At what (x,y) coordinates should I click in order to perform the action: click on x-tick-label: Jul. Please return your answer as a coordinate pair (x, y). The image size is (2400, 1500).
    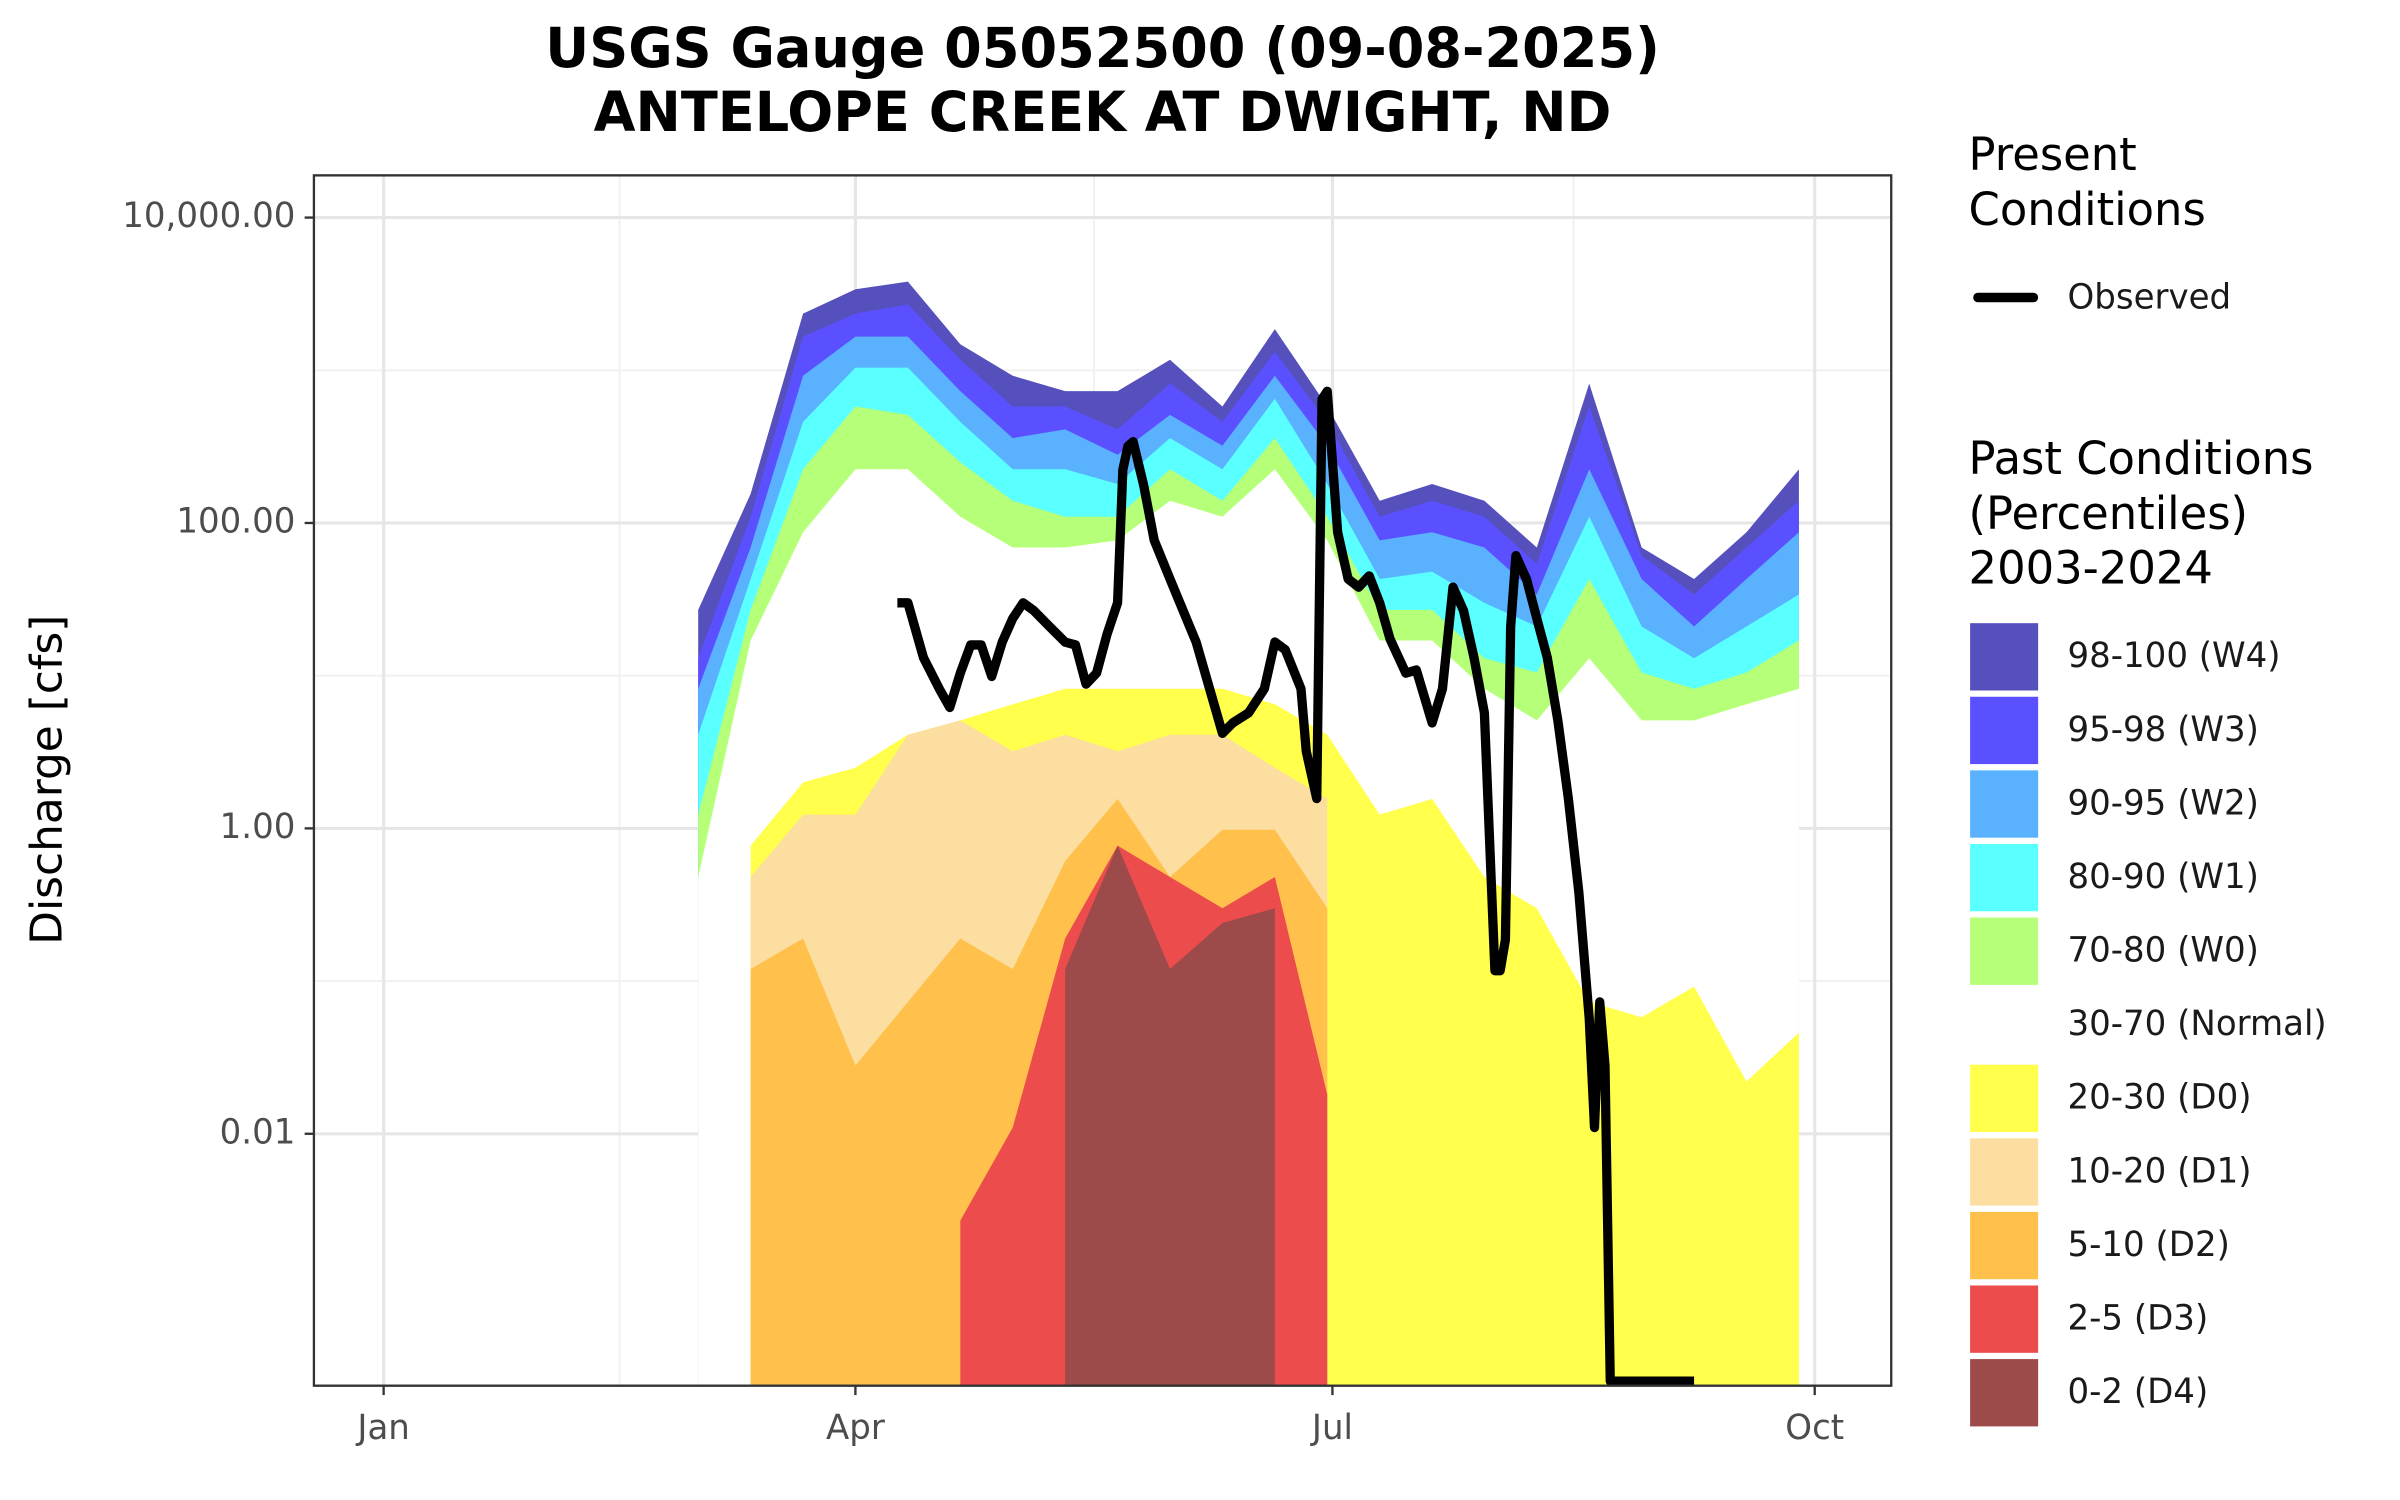
    Looking at the image, I should click on (1331, 1428).